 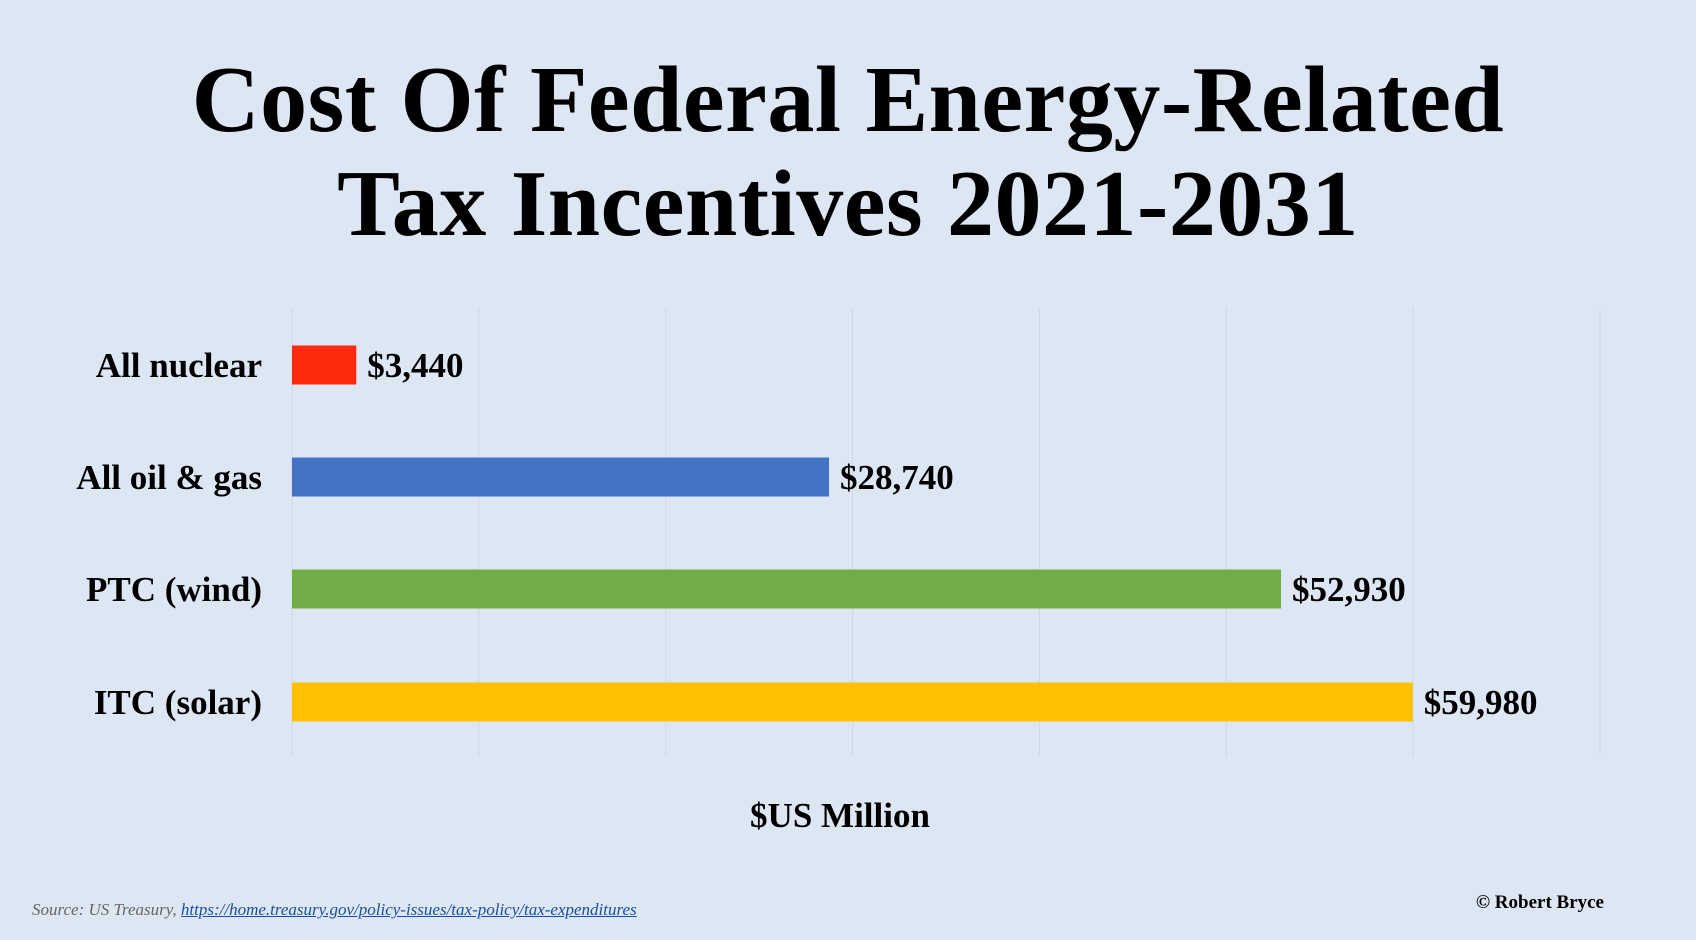 What do you see at coordinates (787, 589) in the screenshot?
I see `bar-ptc-wind` at bounding box center [787, 589].